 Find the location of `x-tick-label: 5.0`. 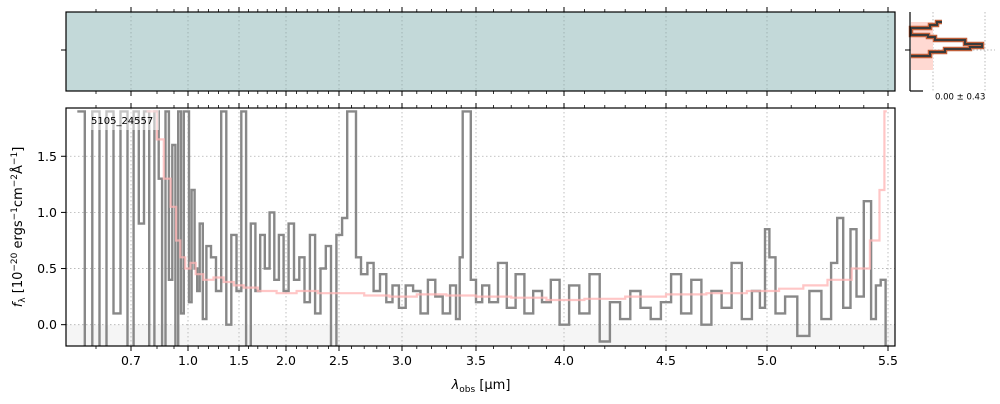

x-tick-label: 5.0 is located at coordinates (767, 360).